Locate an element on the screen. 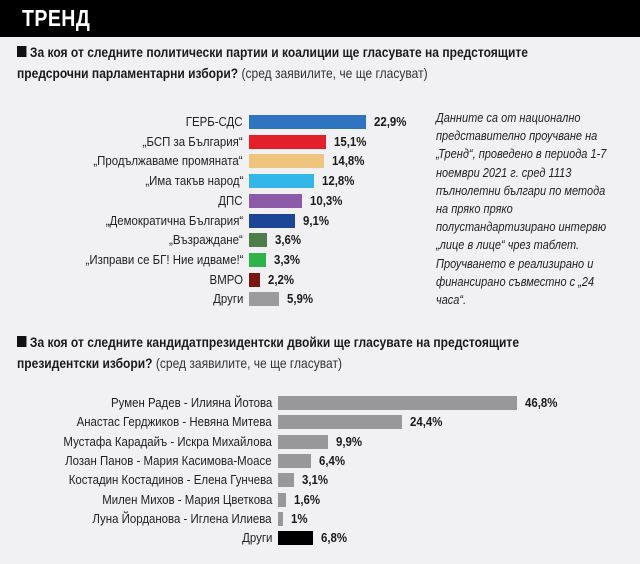 The width and height of the screenshot is (640, 564). header-title: ТРЕНД is located at coordinates (56, 18).